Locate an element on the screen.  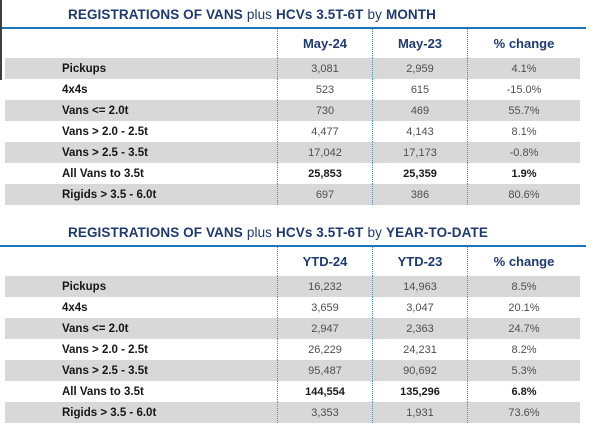
value-pct-change: 80.6% is located at coordinates (523, 194).